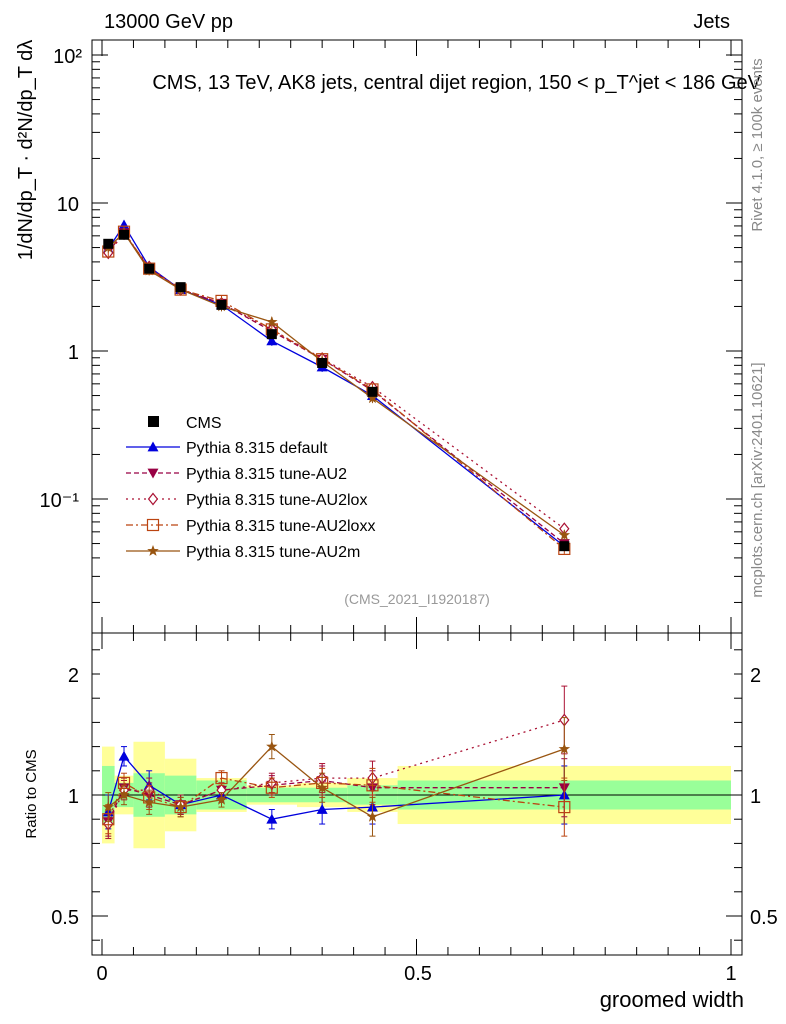 The height and width of the screenshot is (1024, 786). What do you see at coordinates (31, 793) in the screenshot?
I see `ratio-y-axis-title: Ratio to CMS` at bounding box center [31, 793].